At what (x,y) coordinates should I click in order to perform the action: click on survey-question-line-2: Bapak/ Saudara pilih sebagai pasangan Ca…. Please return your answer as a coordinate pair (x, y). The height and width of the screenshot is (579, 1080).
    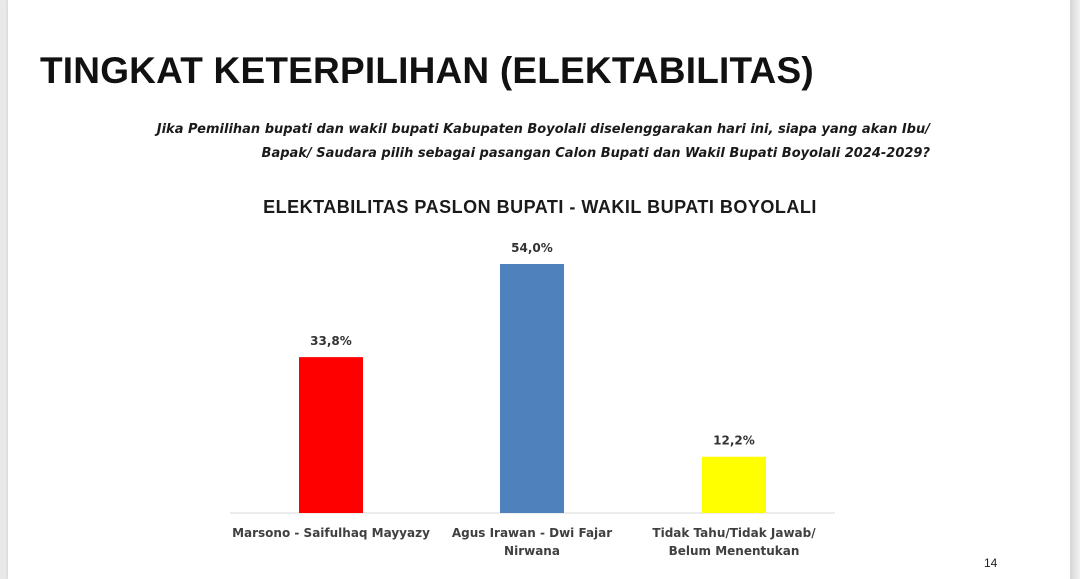
    Looking at the image, I should click on (595, 153).